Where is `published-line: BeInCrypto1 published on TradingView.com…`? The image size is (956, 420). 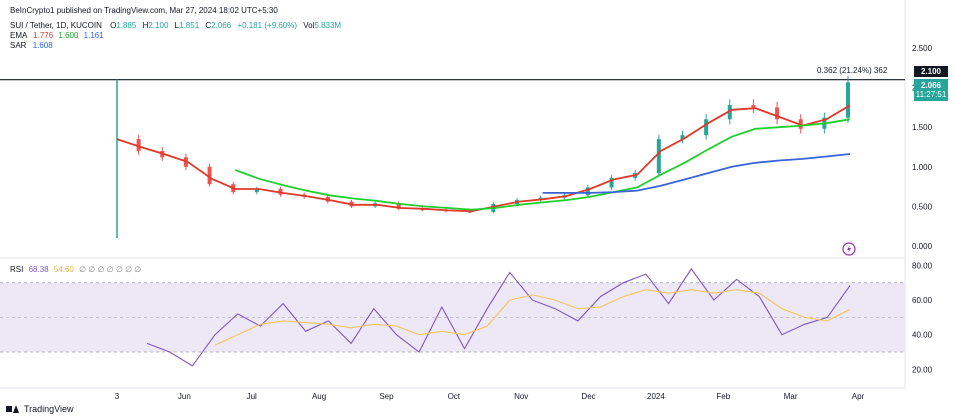 published-line: BeInCrypto1 published on TradingView.com… is located at coordinates (144, 11).